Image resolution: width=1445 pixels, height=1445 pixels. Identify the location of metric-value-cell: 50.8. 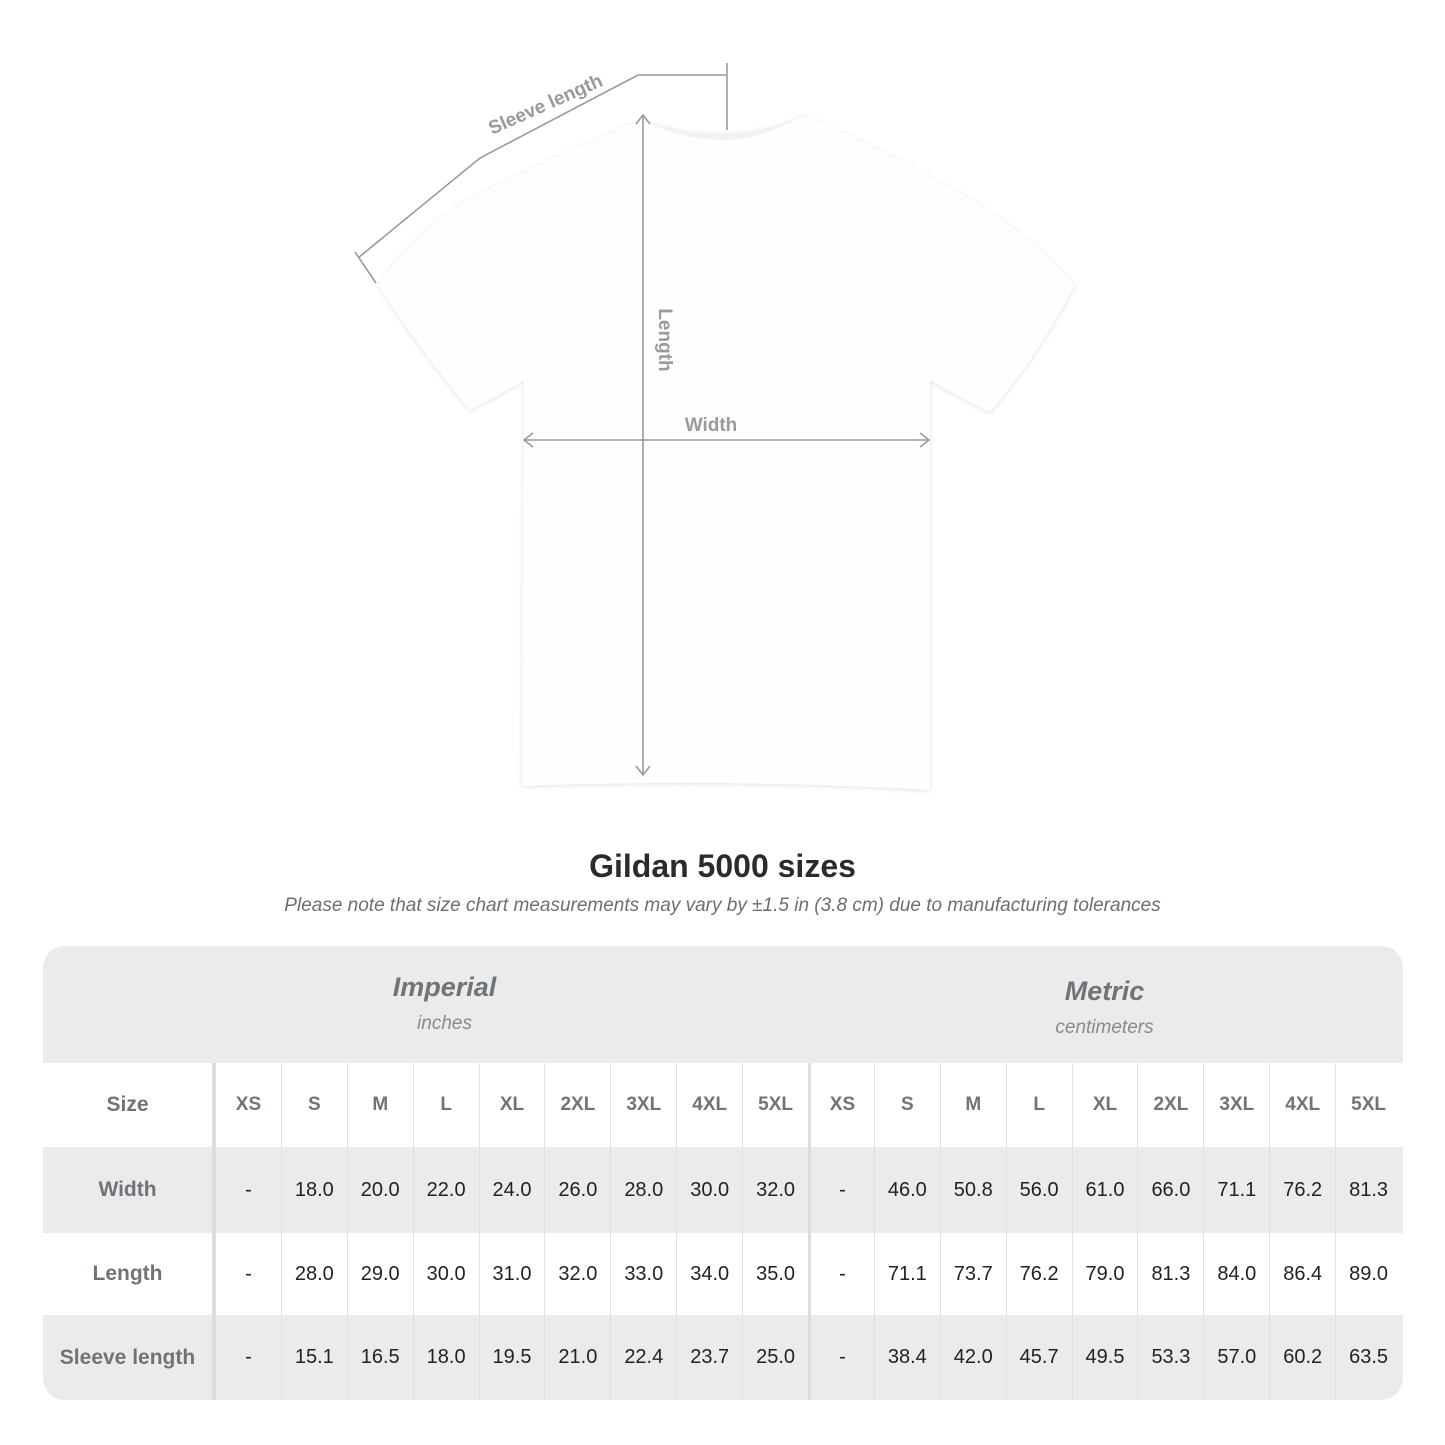
(972, 1190).